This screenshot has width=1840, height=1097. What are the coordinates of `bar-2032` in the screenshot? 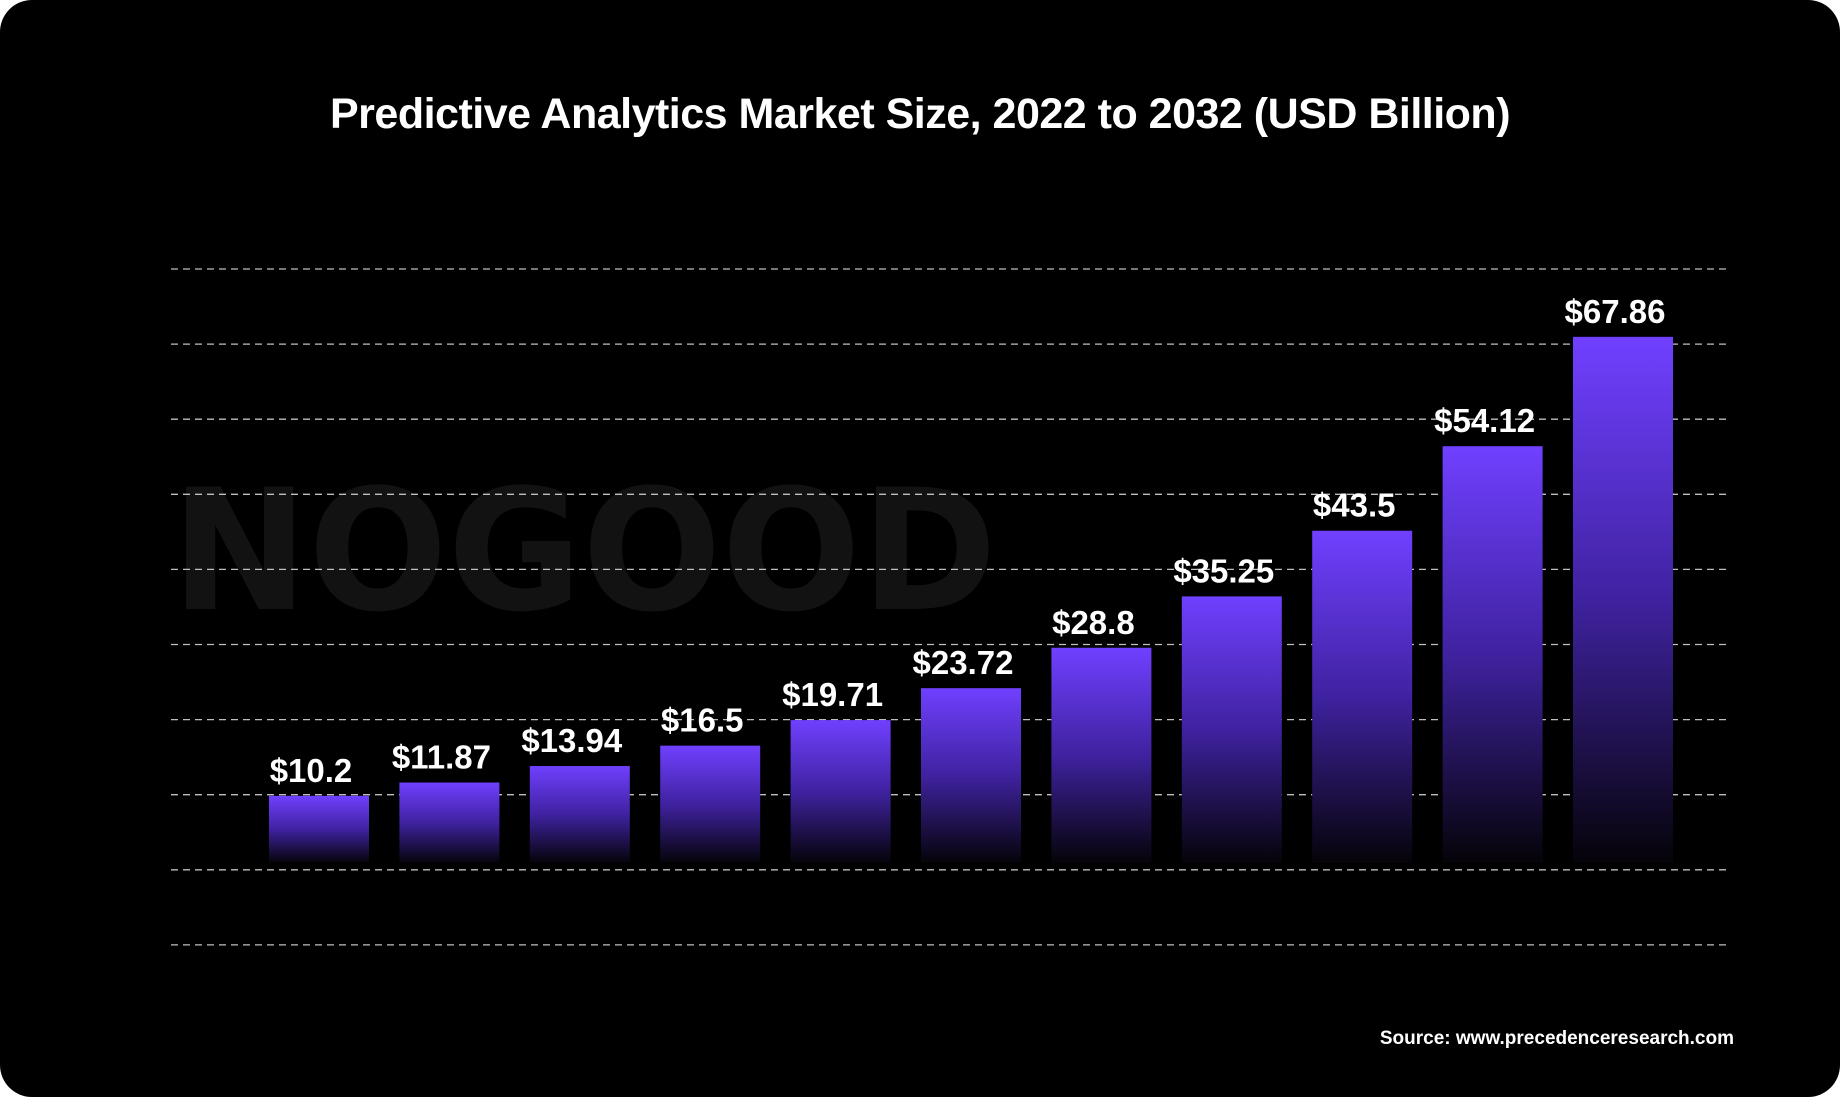 It's located at (1623, 599).